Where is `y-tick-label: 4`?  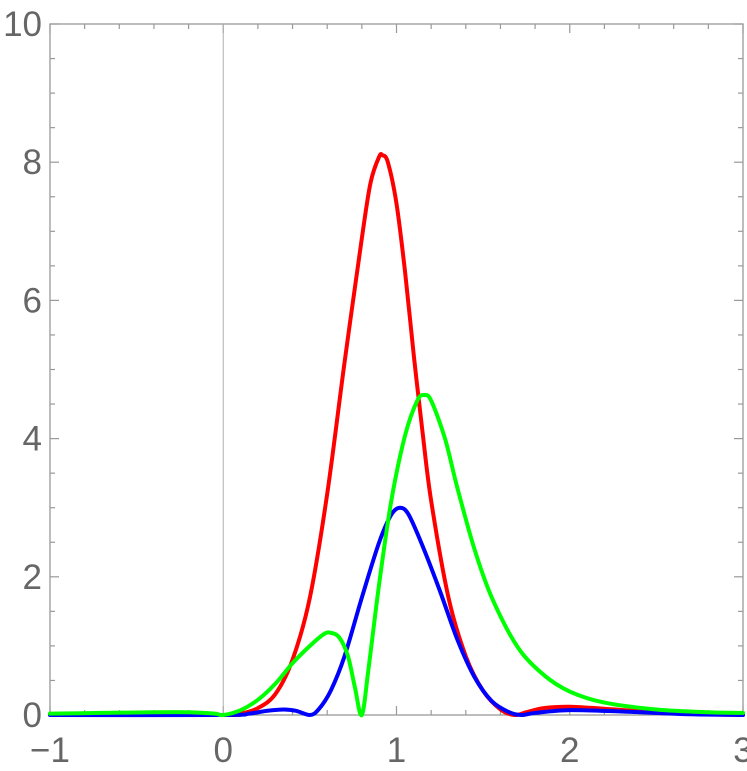 y-tick-label: 4 is located at coordinates (32, 439).